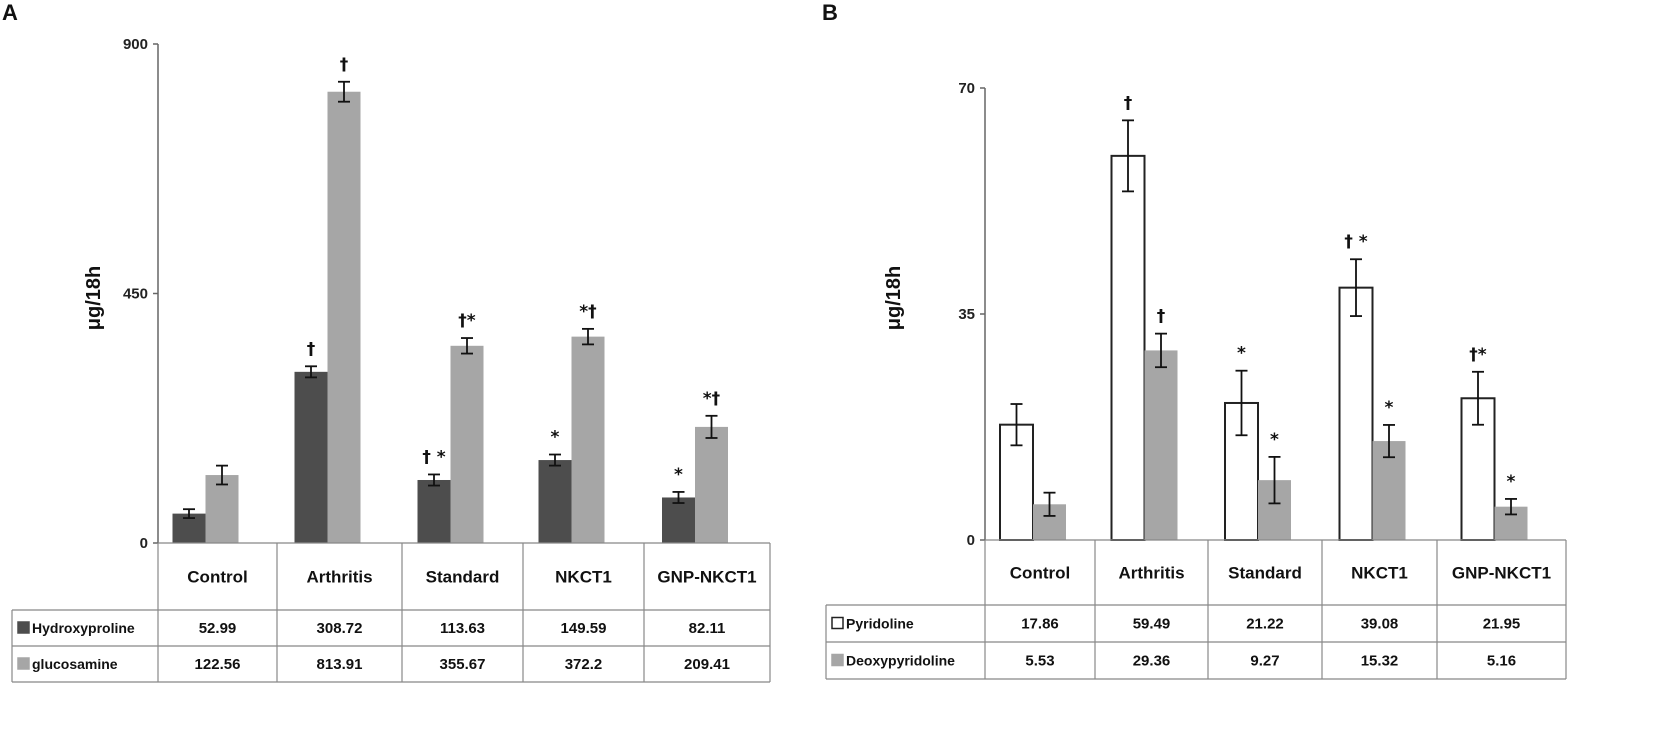  What do you see at coordinates (894, 298) in the screenshot?
I see `panel-b-y-axis-label: μg/18h` at bounding box center [894, 298].